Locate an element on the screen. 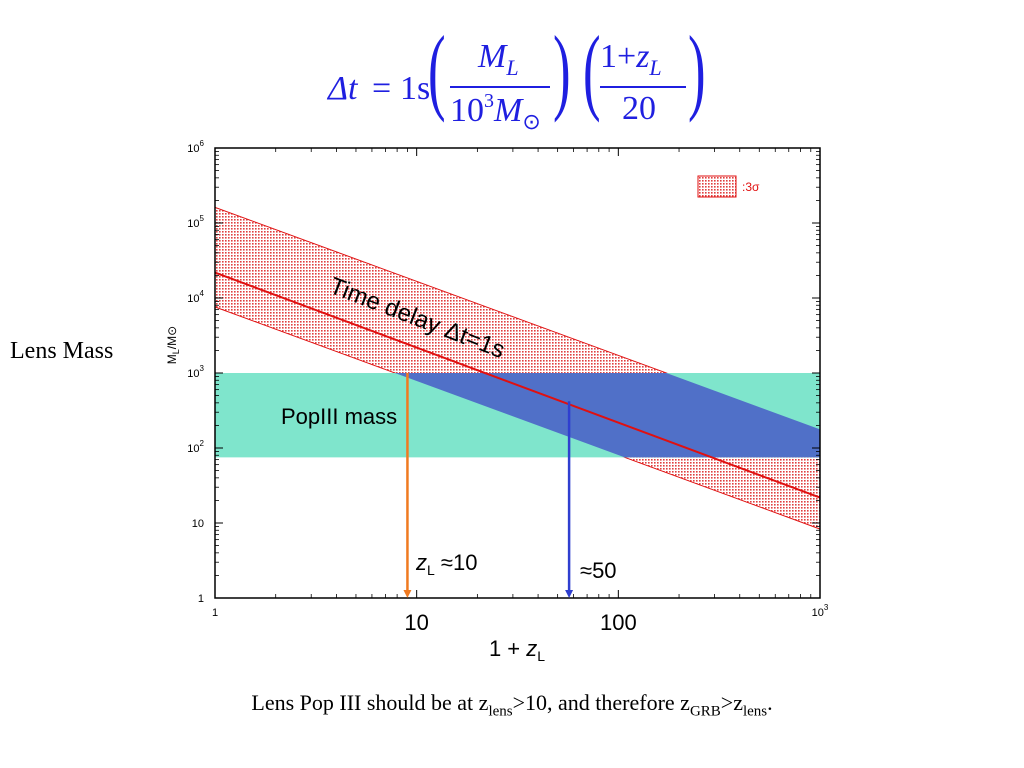 Image resolution: width=1024 pixels, height=768 pixels. caption-sub3: lens is located at coordinates (755, 711).